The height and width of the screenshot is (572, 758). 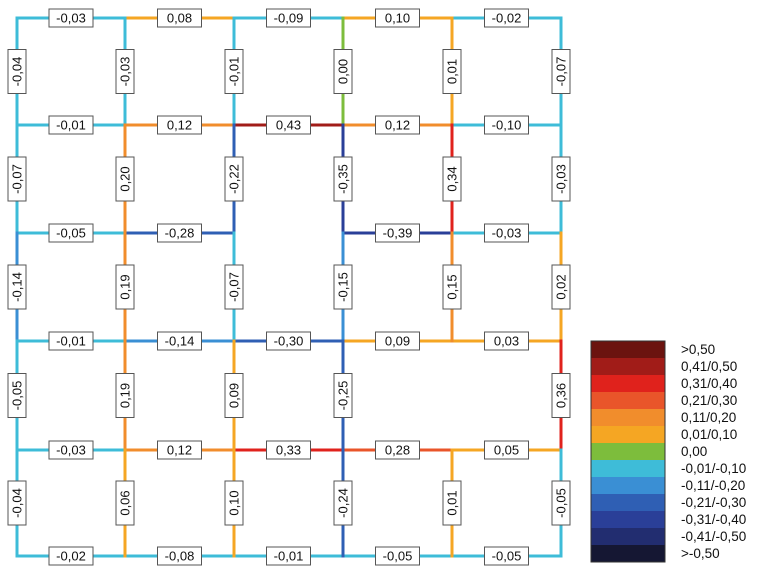 I want to click on flow-value: -0,15, so click(x=343, y=287).